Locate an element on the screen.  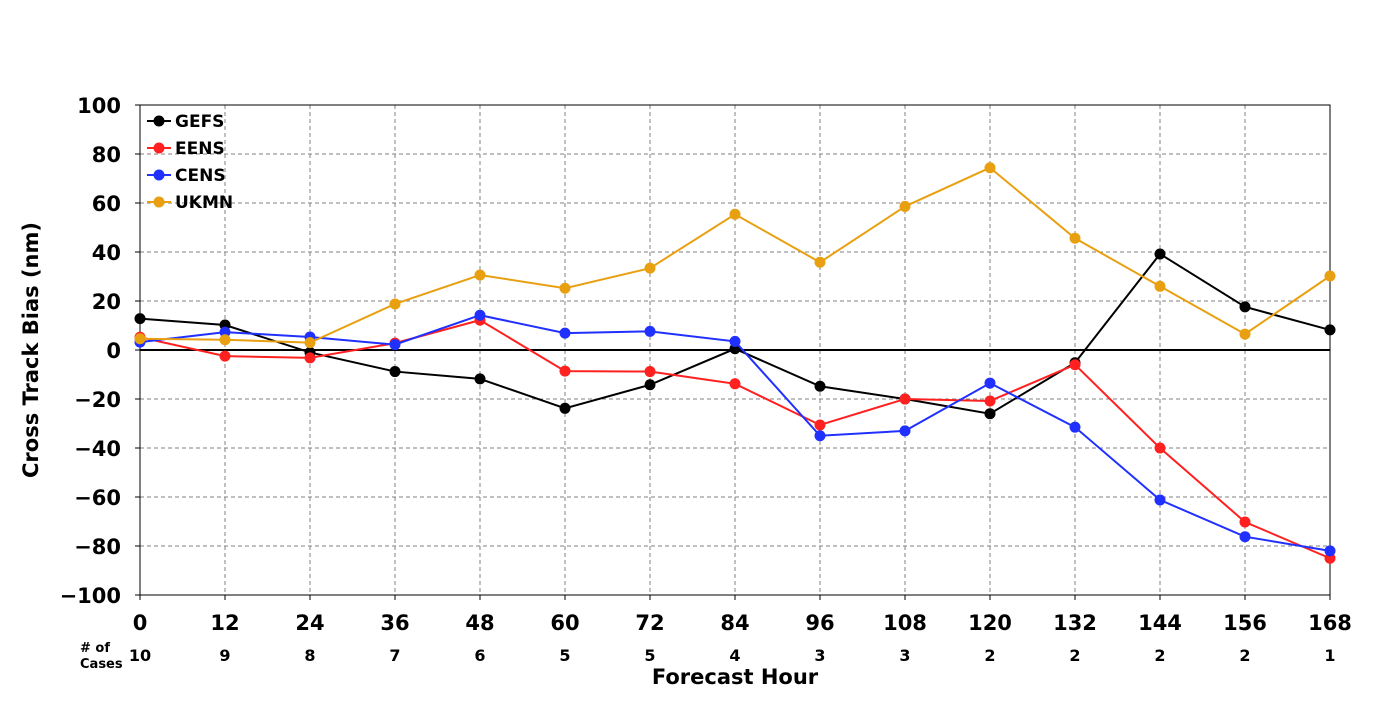
y-tick-label: 40 is located at coordinates (106, 253).